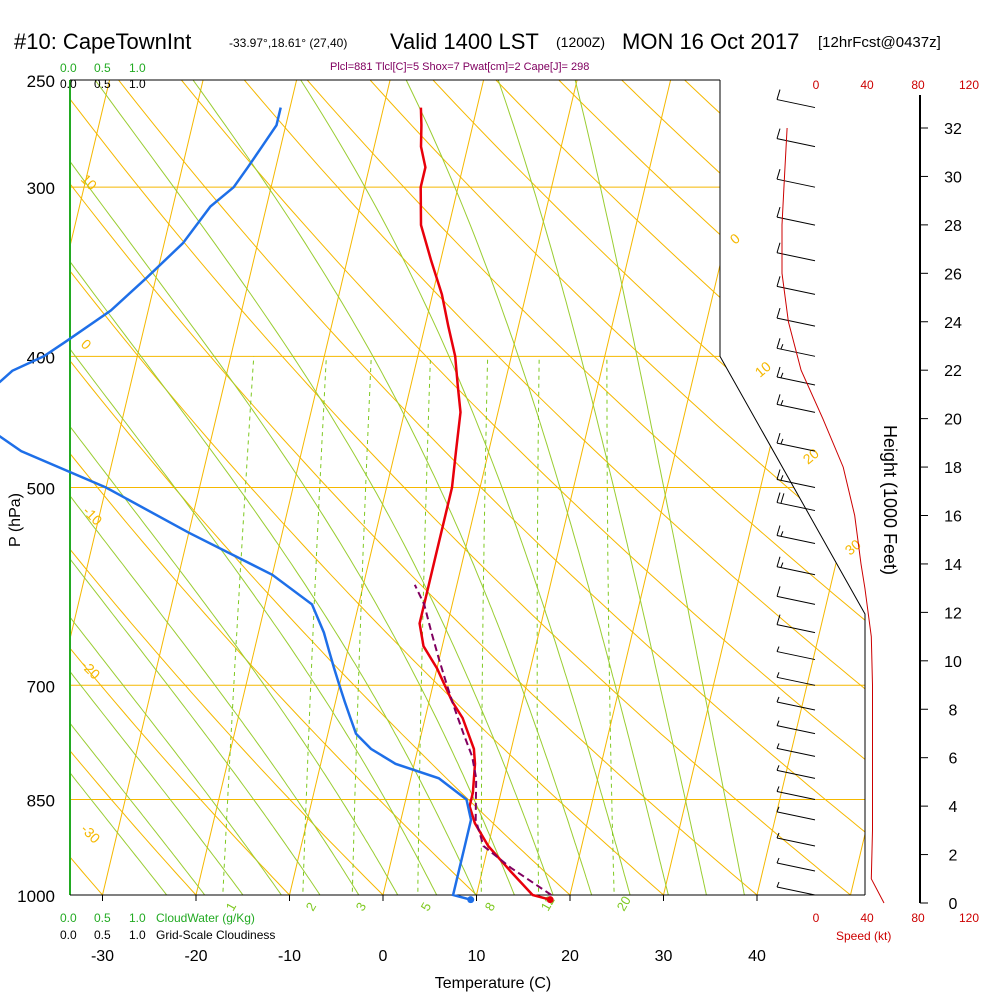 This screenshot has height=1000, width=1000. What do you see at coordinates (570, 956) in the screenshot?
I see `temp-tick-label: 20` at bounding box center [570, 956].